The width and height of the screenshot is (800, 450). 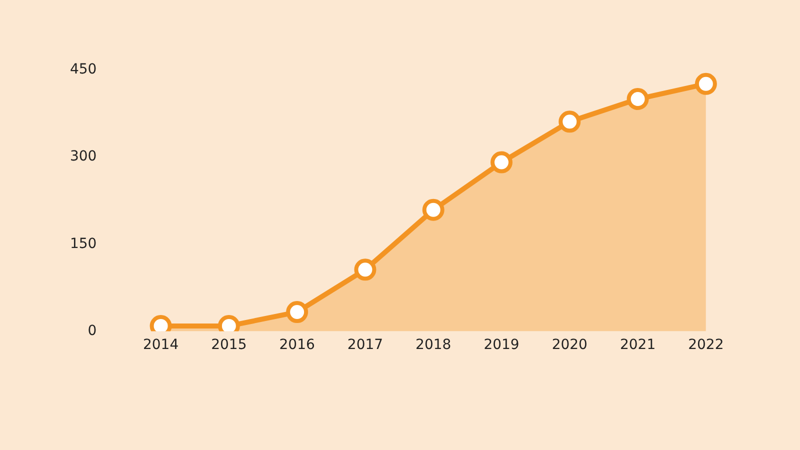 What do you see at coordinates (502, 345) in the screenshot?
I see `x-tick-label: 2019` at bounding box center [502, 345].